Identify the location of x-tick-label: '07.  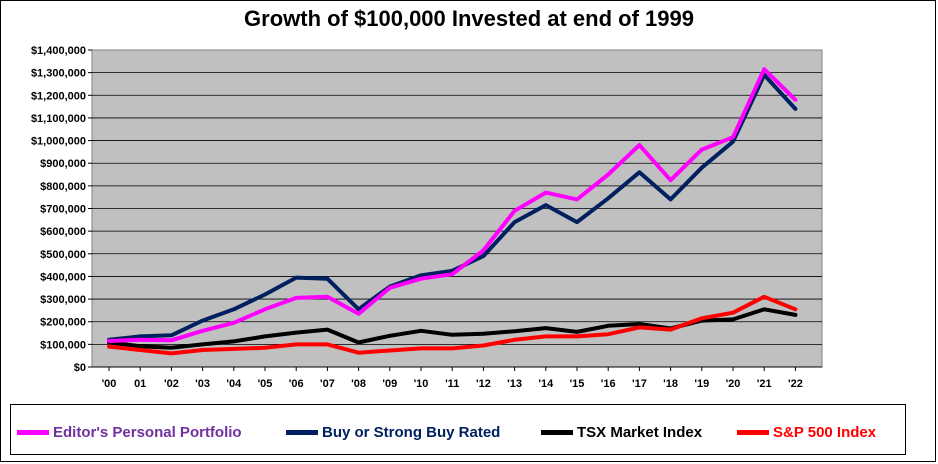
(327, 384).